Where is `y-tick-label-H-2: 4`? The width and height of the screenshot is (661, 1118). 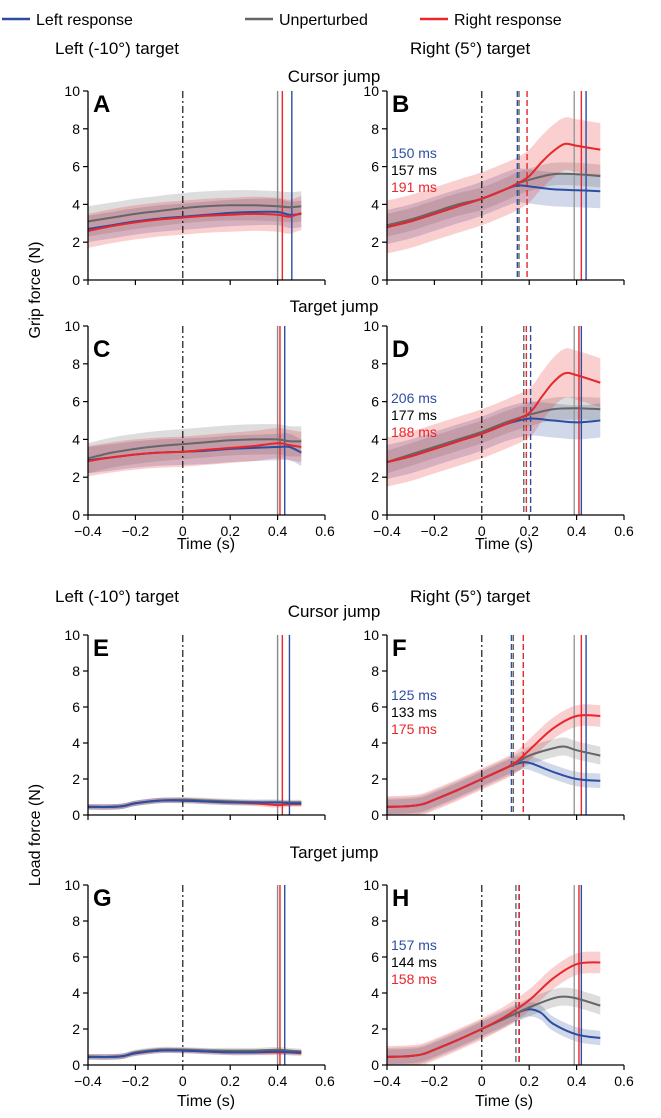
y-tick-label-H-2: 4 is located at coordinates (375, 993).